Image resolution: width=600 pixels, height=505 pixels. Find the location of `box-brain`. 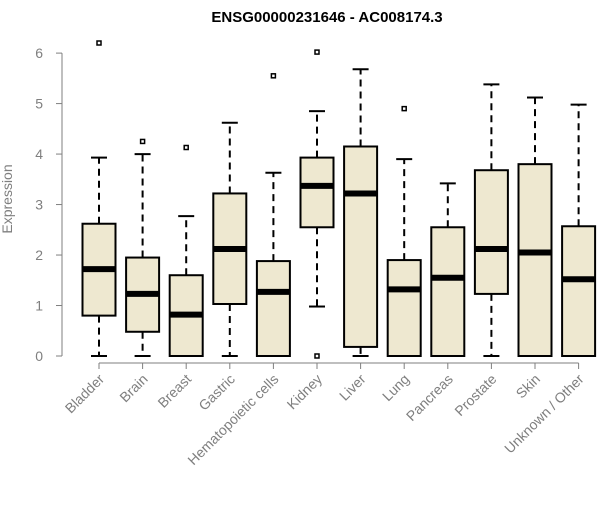

box-brain is located at coordinates (143, 247).